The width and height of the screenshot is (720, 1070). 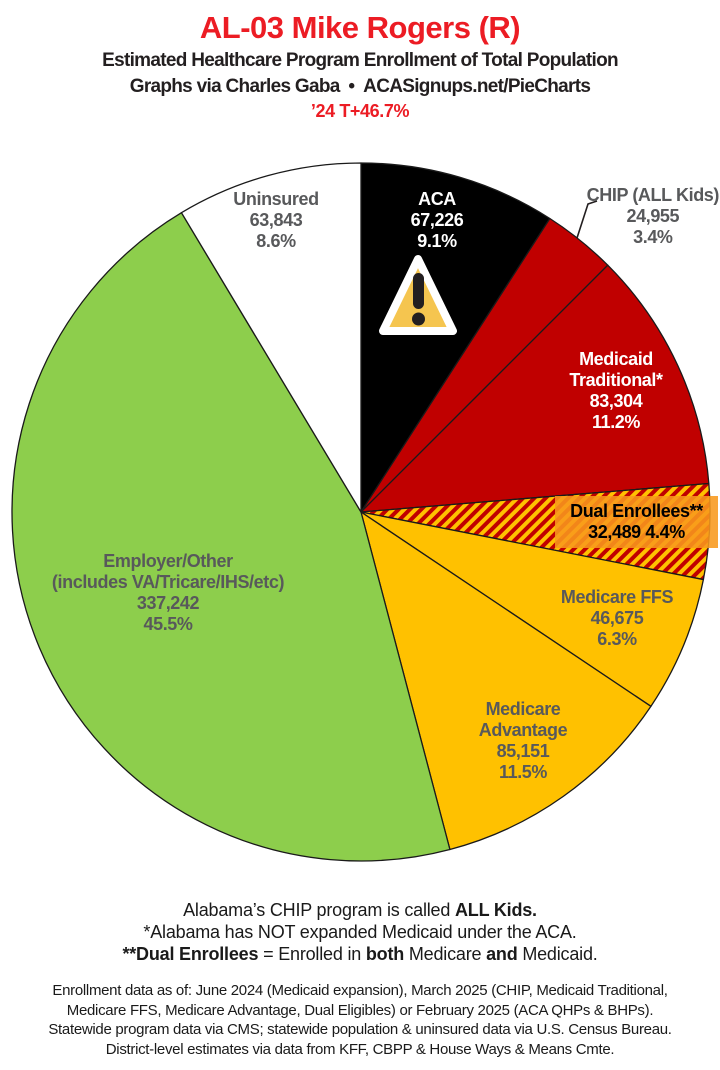 I want to click on trend-line: ’24 T+46.7%, so click(x=360, y=111).